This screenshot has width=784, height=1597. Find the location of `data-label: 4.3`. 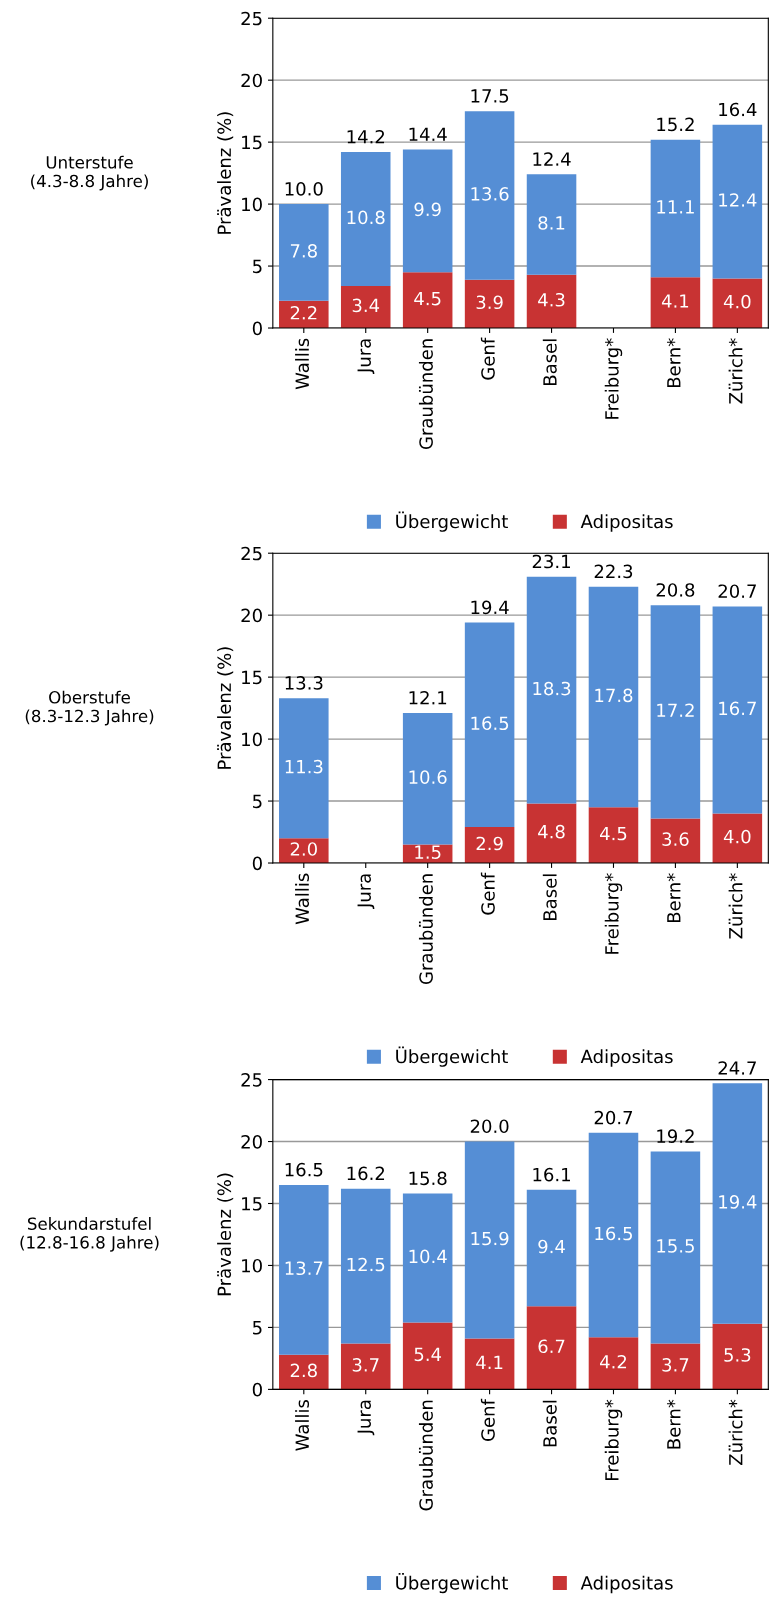

data-label: 4.3 is located at coordinates (551, 299).